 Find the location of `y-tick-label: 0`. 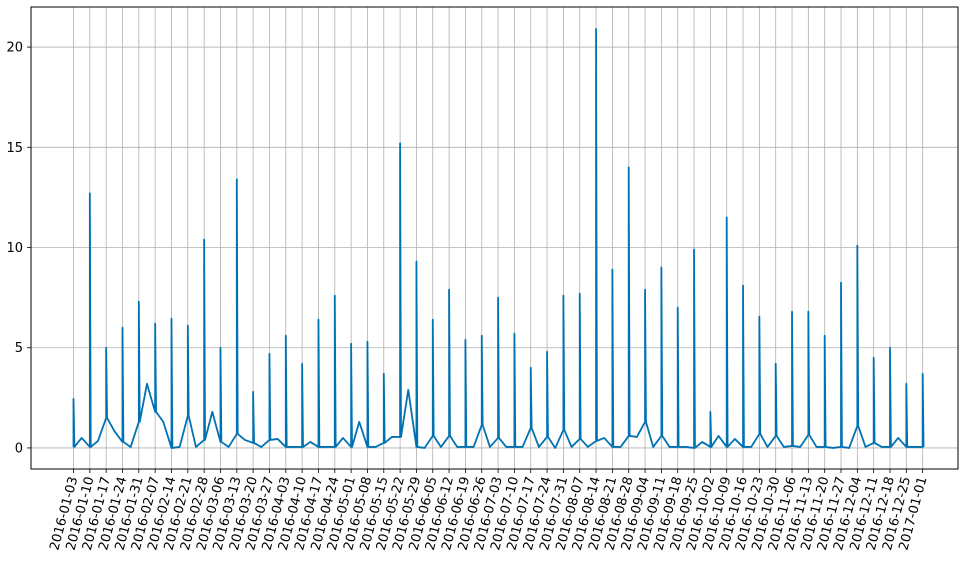

y-tick-label: 0 is located at coordinates (19, 448).